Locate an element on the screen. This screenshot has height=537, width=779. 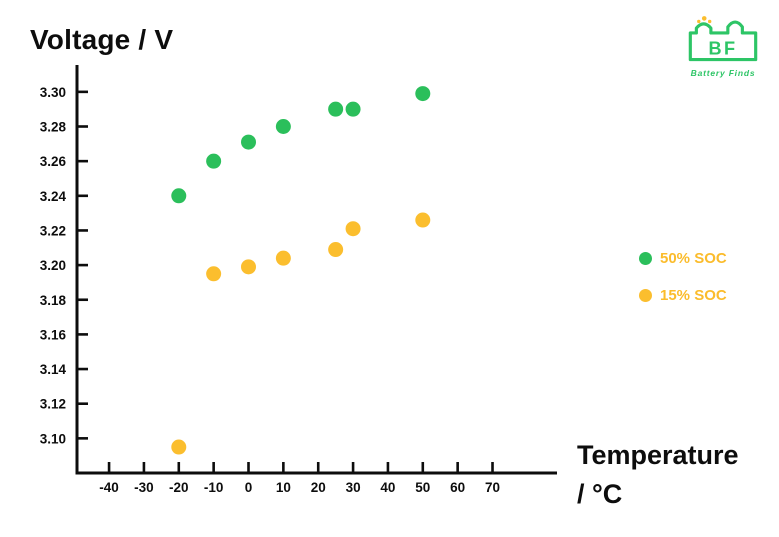
y-tick-label: 3.26 is located at coordinates (53, 161).